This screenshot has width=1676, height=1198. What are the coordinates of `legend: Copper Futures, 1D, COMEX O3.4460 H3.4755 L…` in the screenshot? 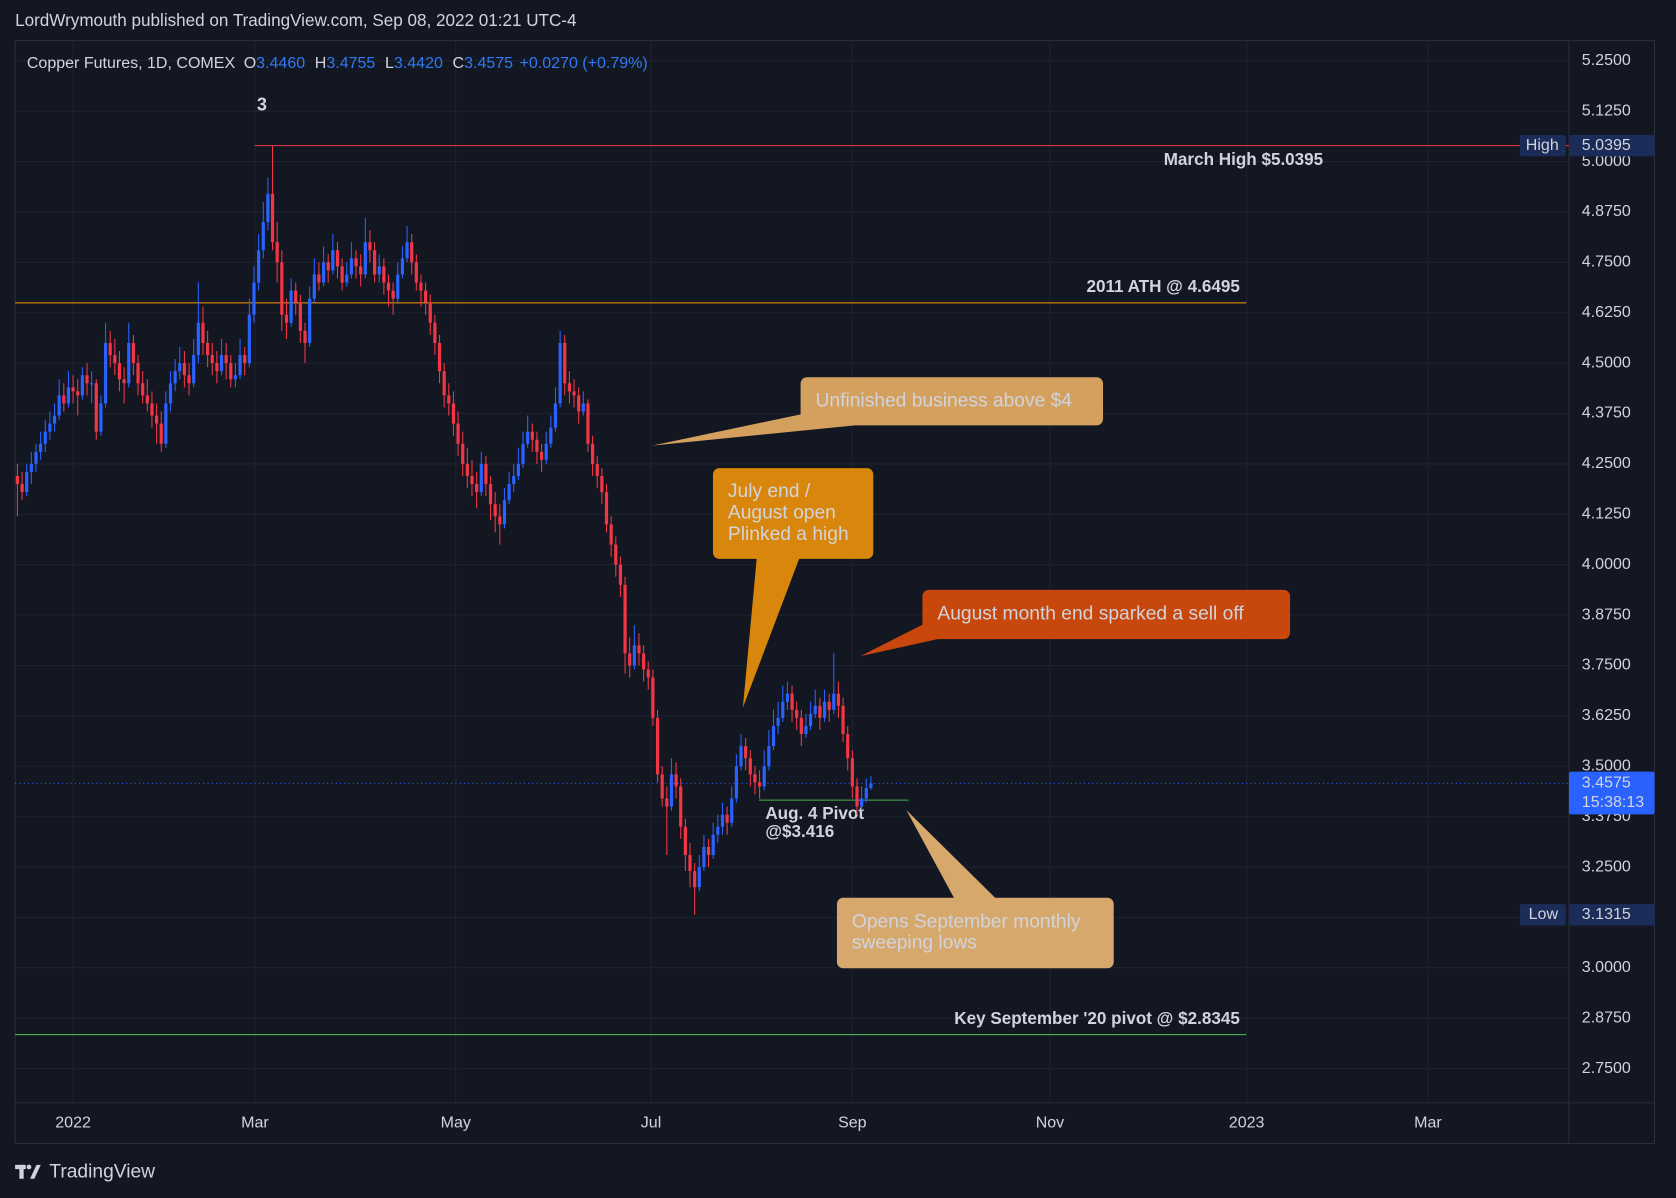 It's located at (337, 63).